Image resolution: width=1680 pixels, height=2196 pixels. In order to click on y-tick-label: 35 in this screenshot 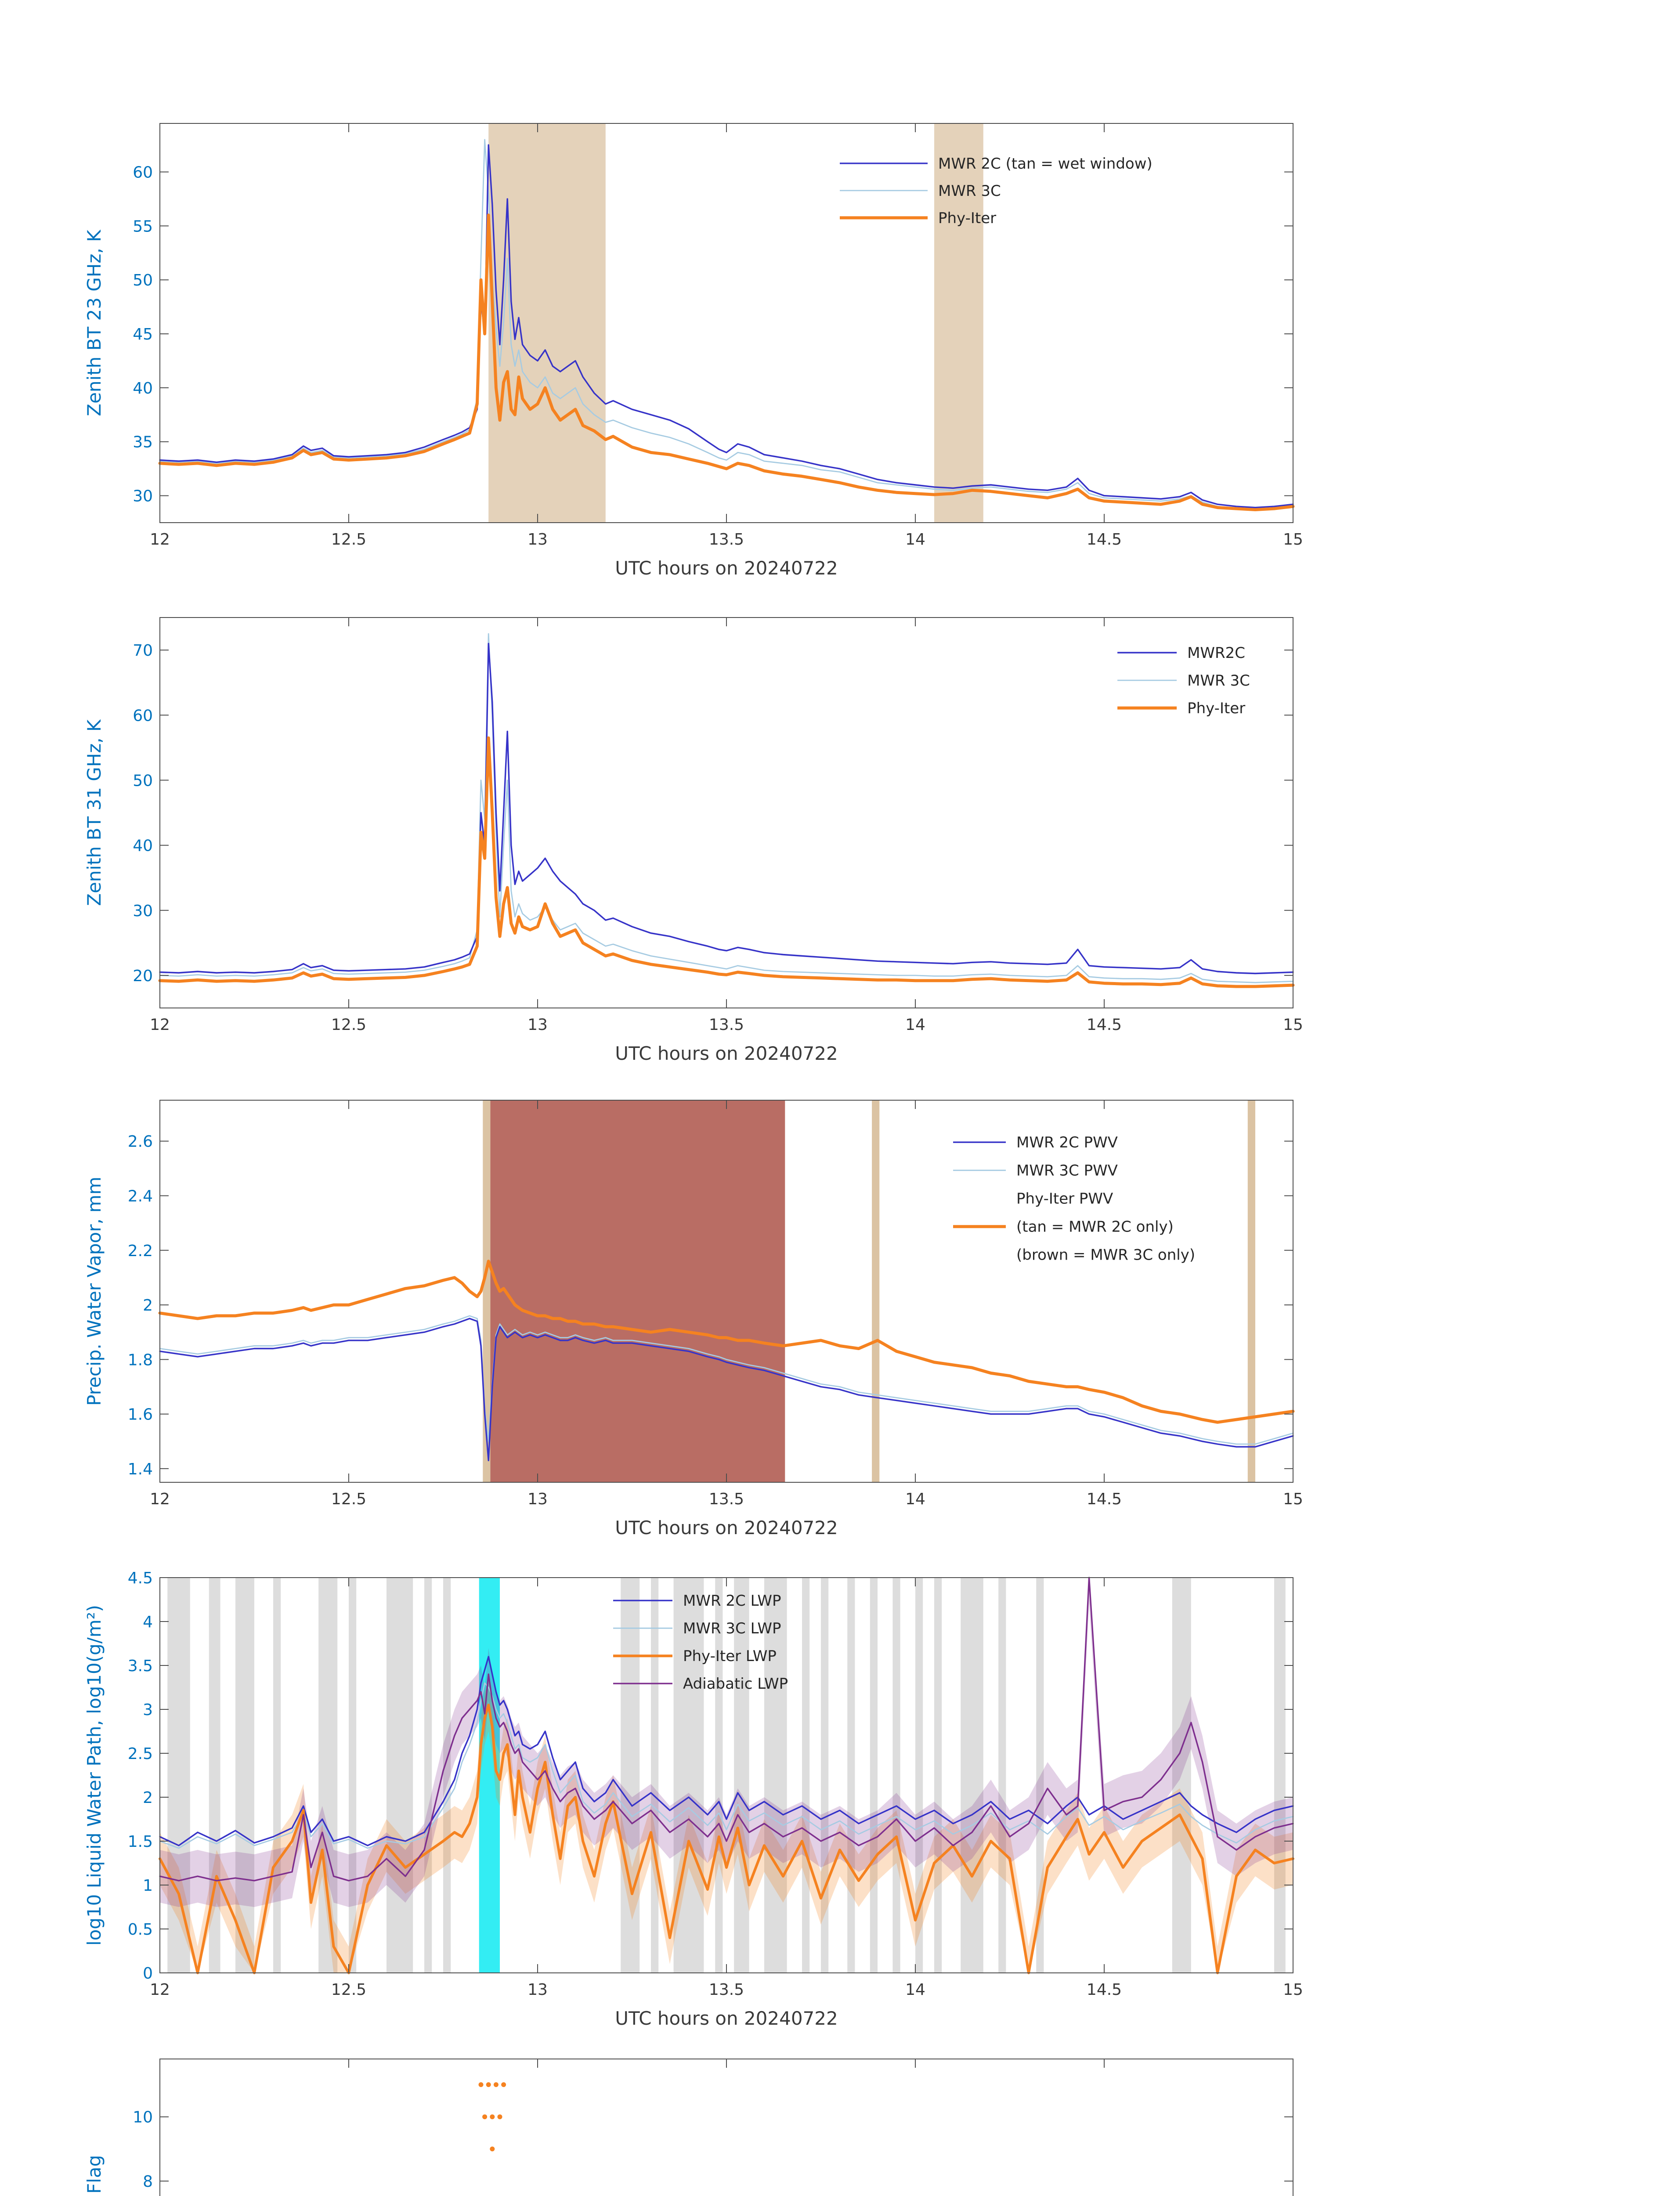, I will do `click(143, 442)`.